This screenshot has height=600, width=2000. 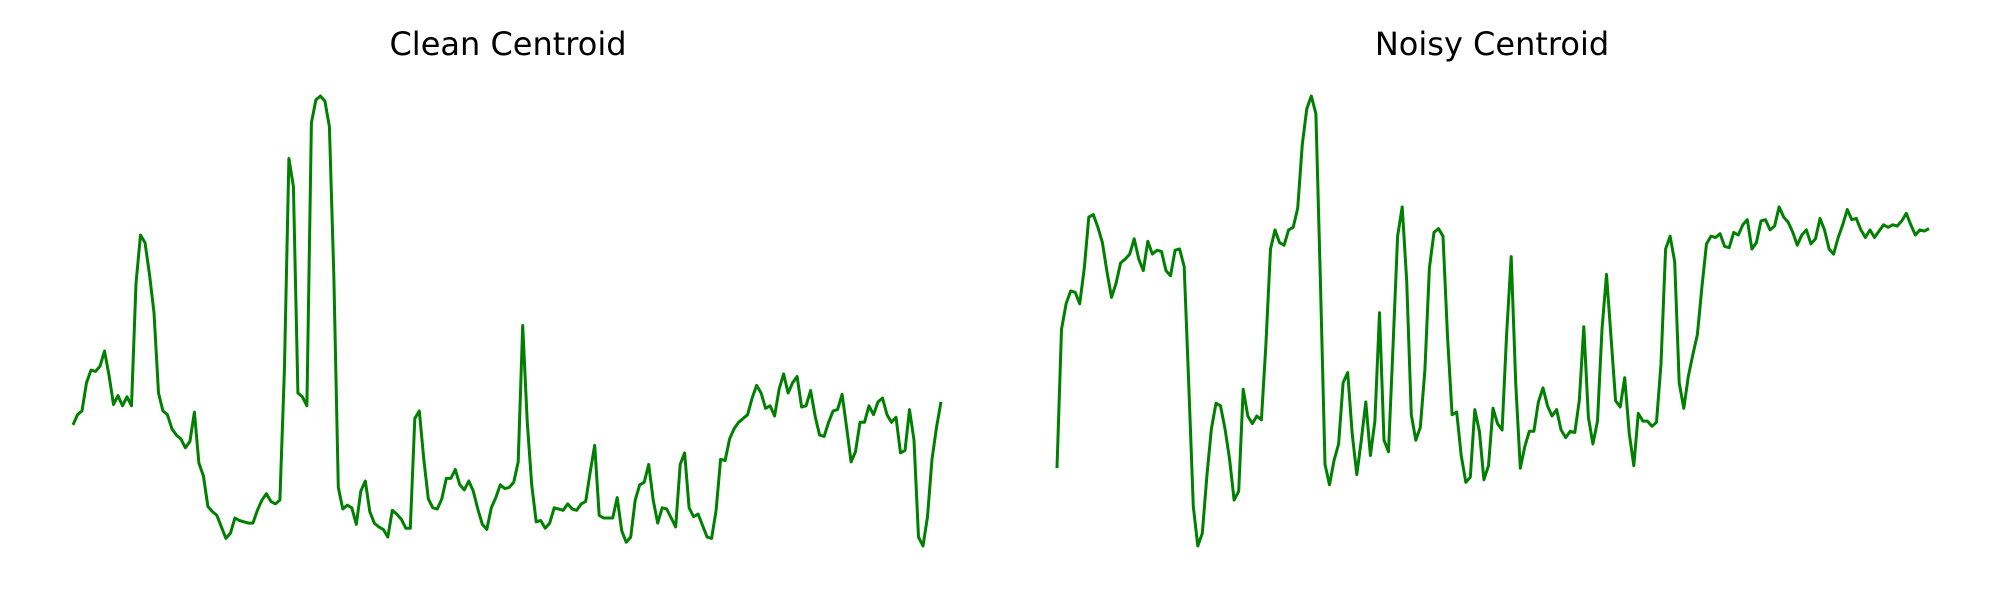 I want to click on chart-title: Noisy Centroid, so click(x=1492, y=44).